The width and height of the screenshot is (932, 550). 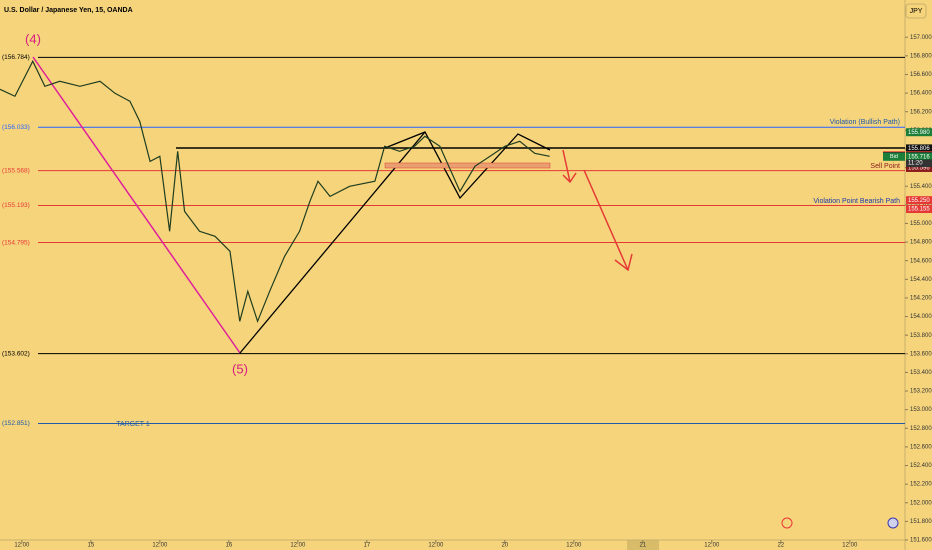 I want to click on highlight-day, so click(x=643, y=545).